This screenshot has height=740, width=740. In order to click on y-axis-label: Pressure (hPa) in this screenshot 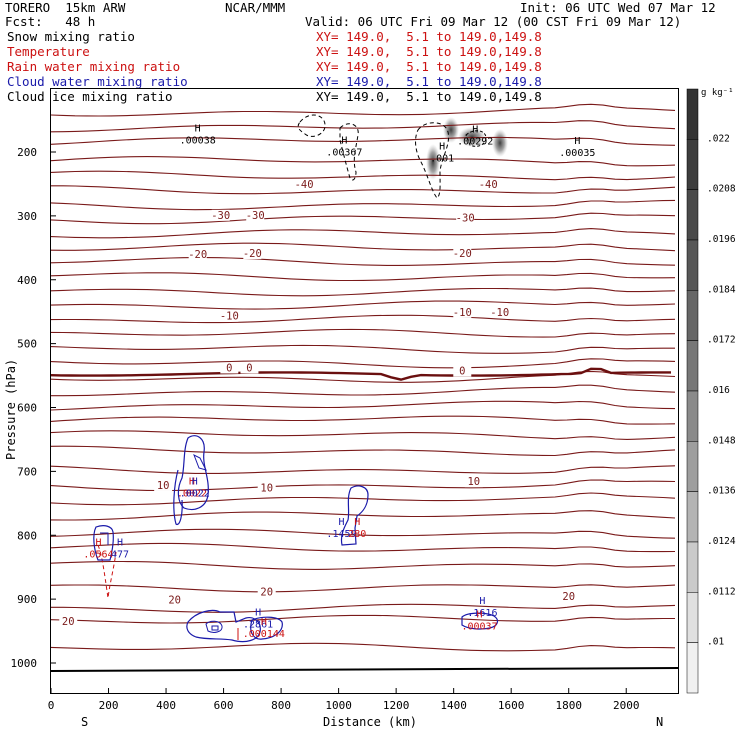, I will do `click(11, 409)`.